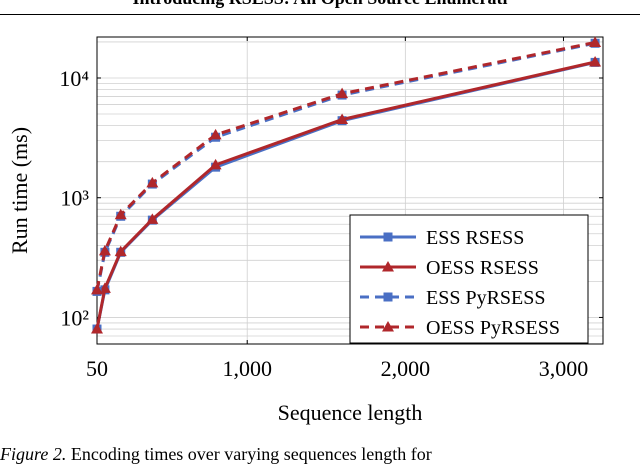 The image size is (640, 465). I want to click on y-tick-label: 10⁴, so click(74, 78).